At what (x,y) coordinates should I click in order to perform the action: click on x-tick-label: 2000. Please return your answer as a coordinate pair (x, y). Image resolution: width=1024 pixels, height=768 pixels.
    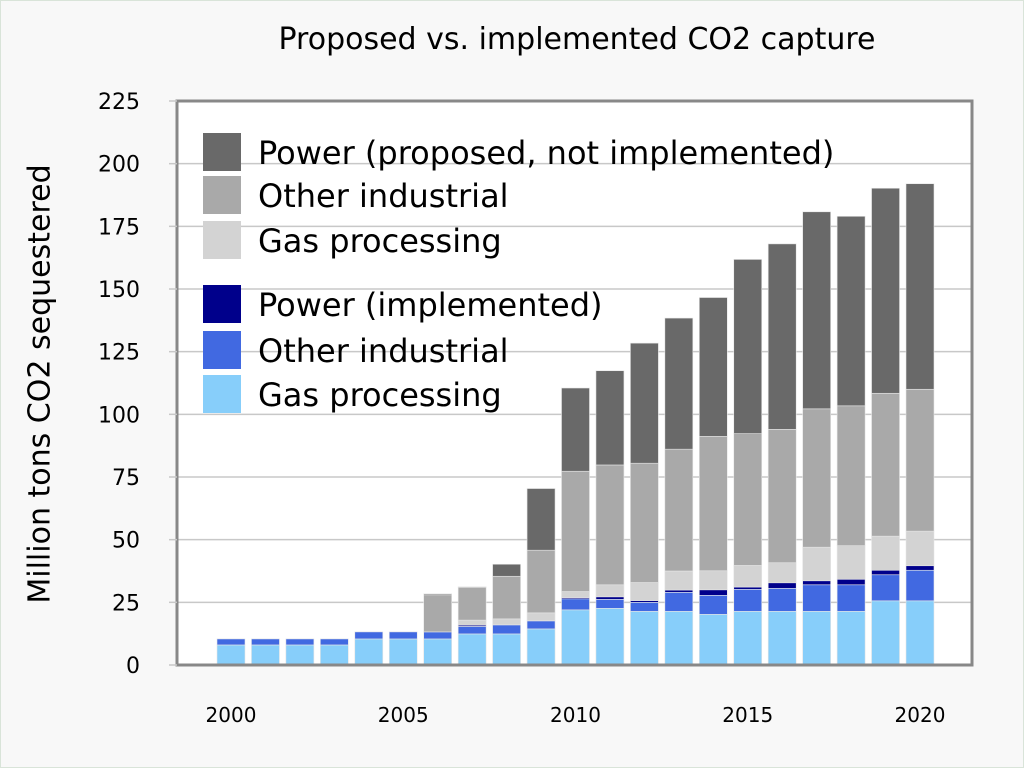
    Looking at the image, I should click on (231, 715).